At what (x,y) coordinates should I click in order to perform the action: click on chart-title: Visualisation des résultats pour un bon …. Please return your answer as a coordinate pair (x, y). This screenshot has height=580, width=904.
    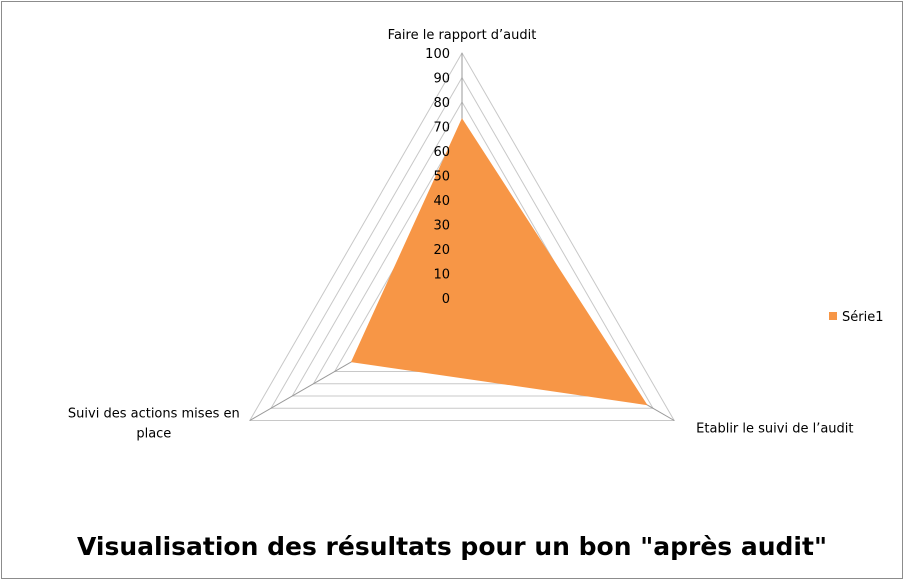
    Looking at the image, I should click on (452, 546).